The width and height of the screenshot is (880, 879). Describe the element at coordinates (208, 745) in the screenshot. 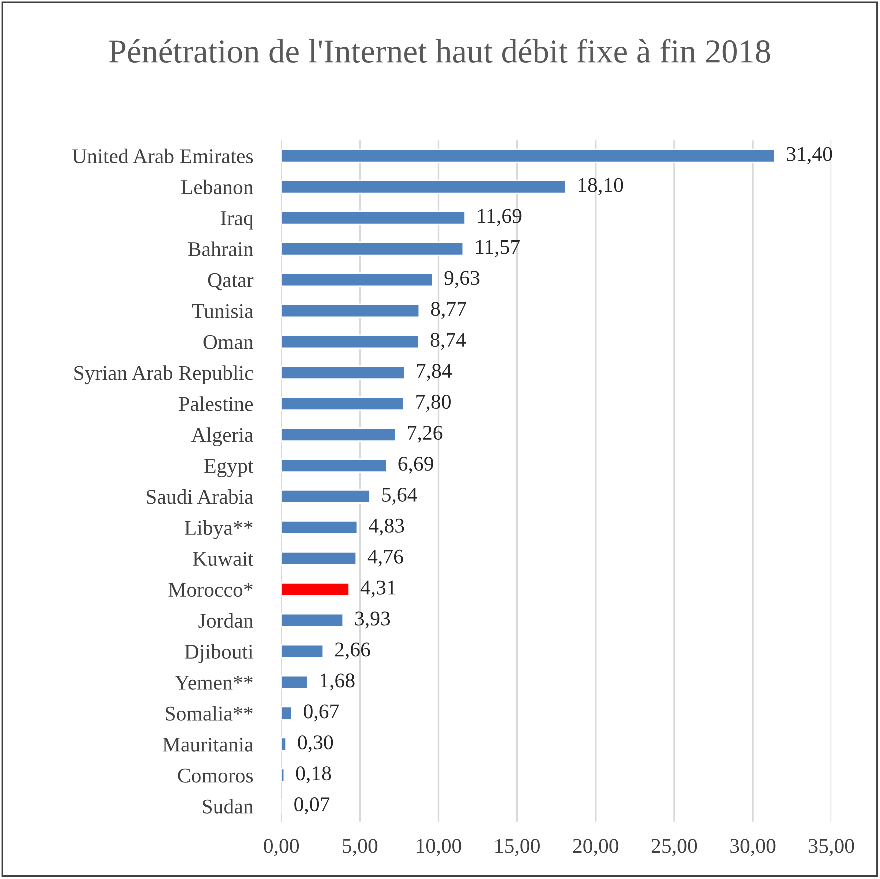

I see `y-tick-label: Mauritania` at that location.